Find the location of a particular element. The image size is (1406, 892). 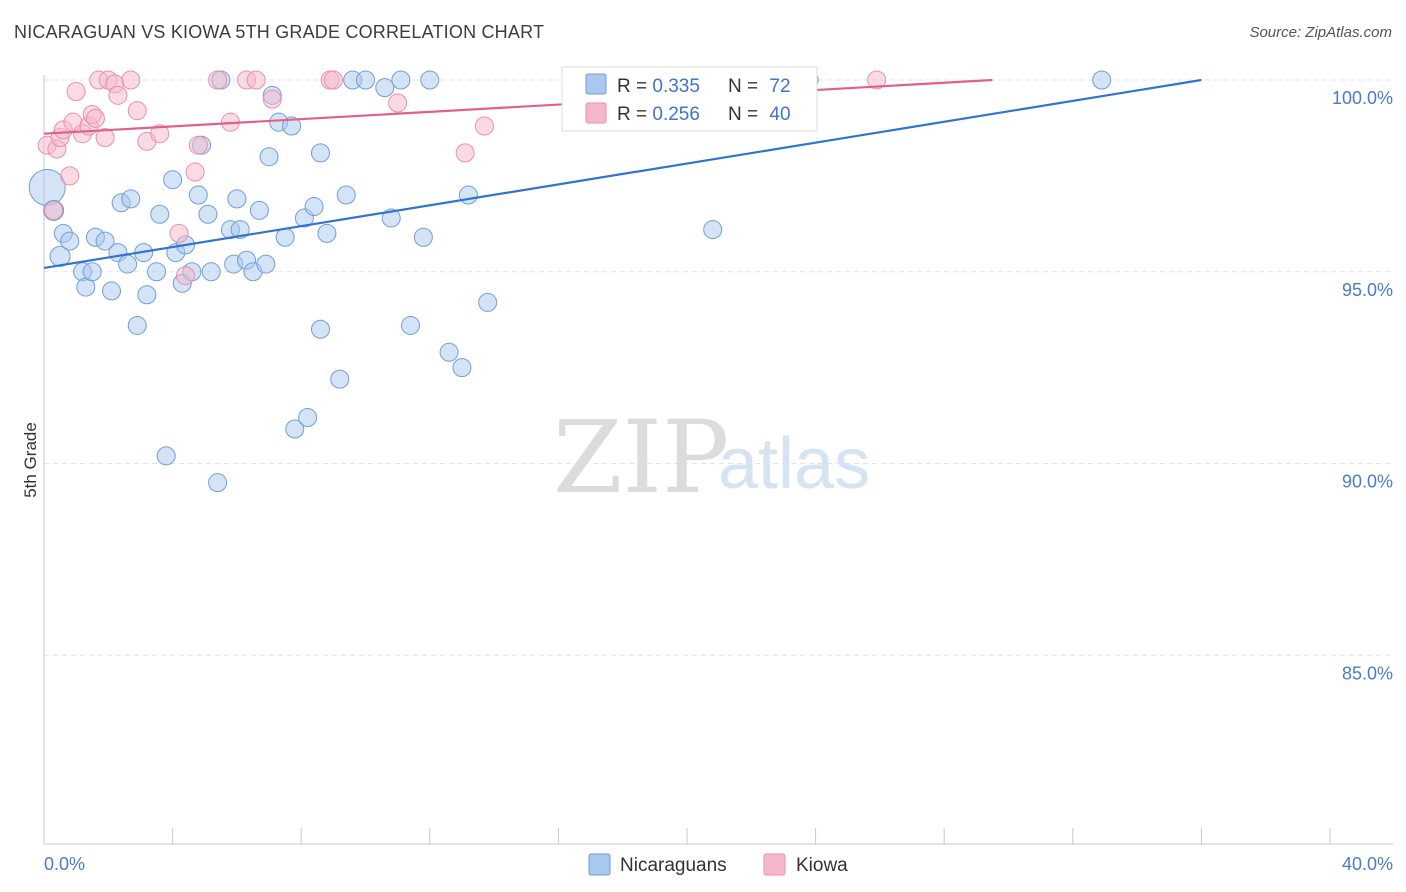

legend-row-kiowa: R = 0.256 is located at coordinates (658, 114).